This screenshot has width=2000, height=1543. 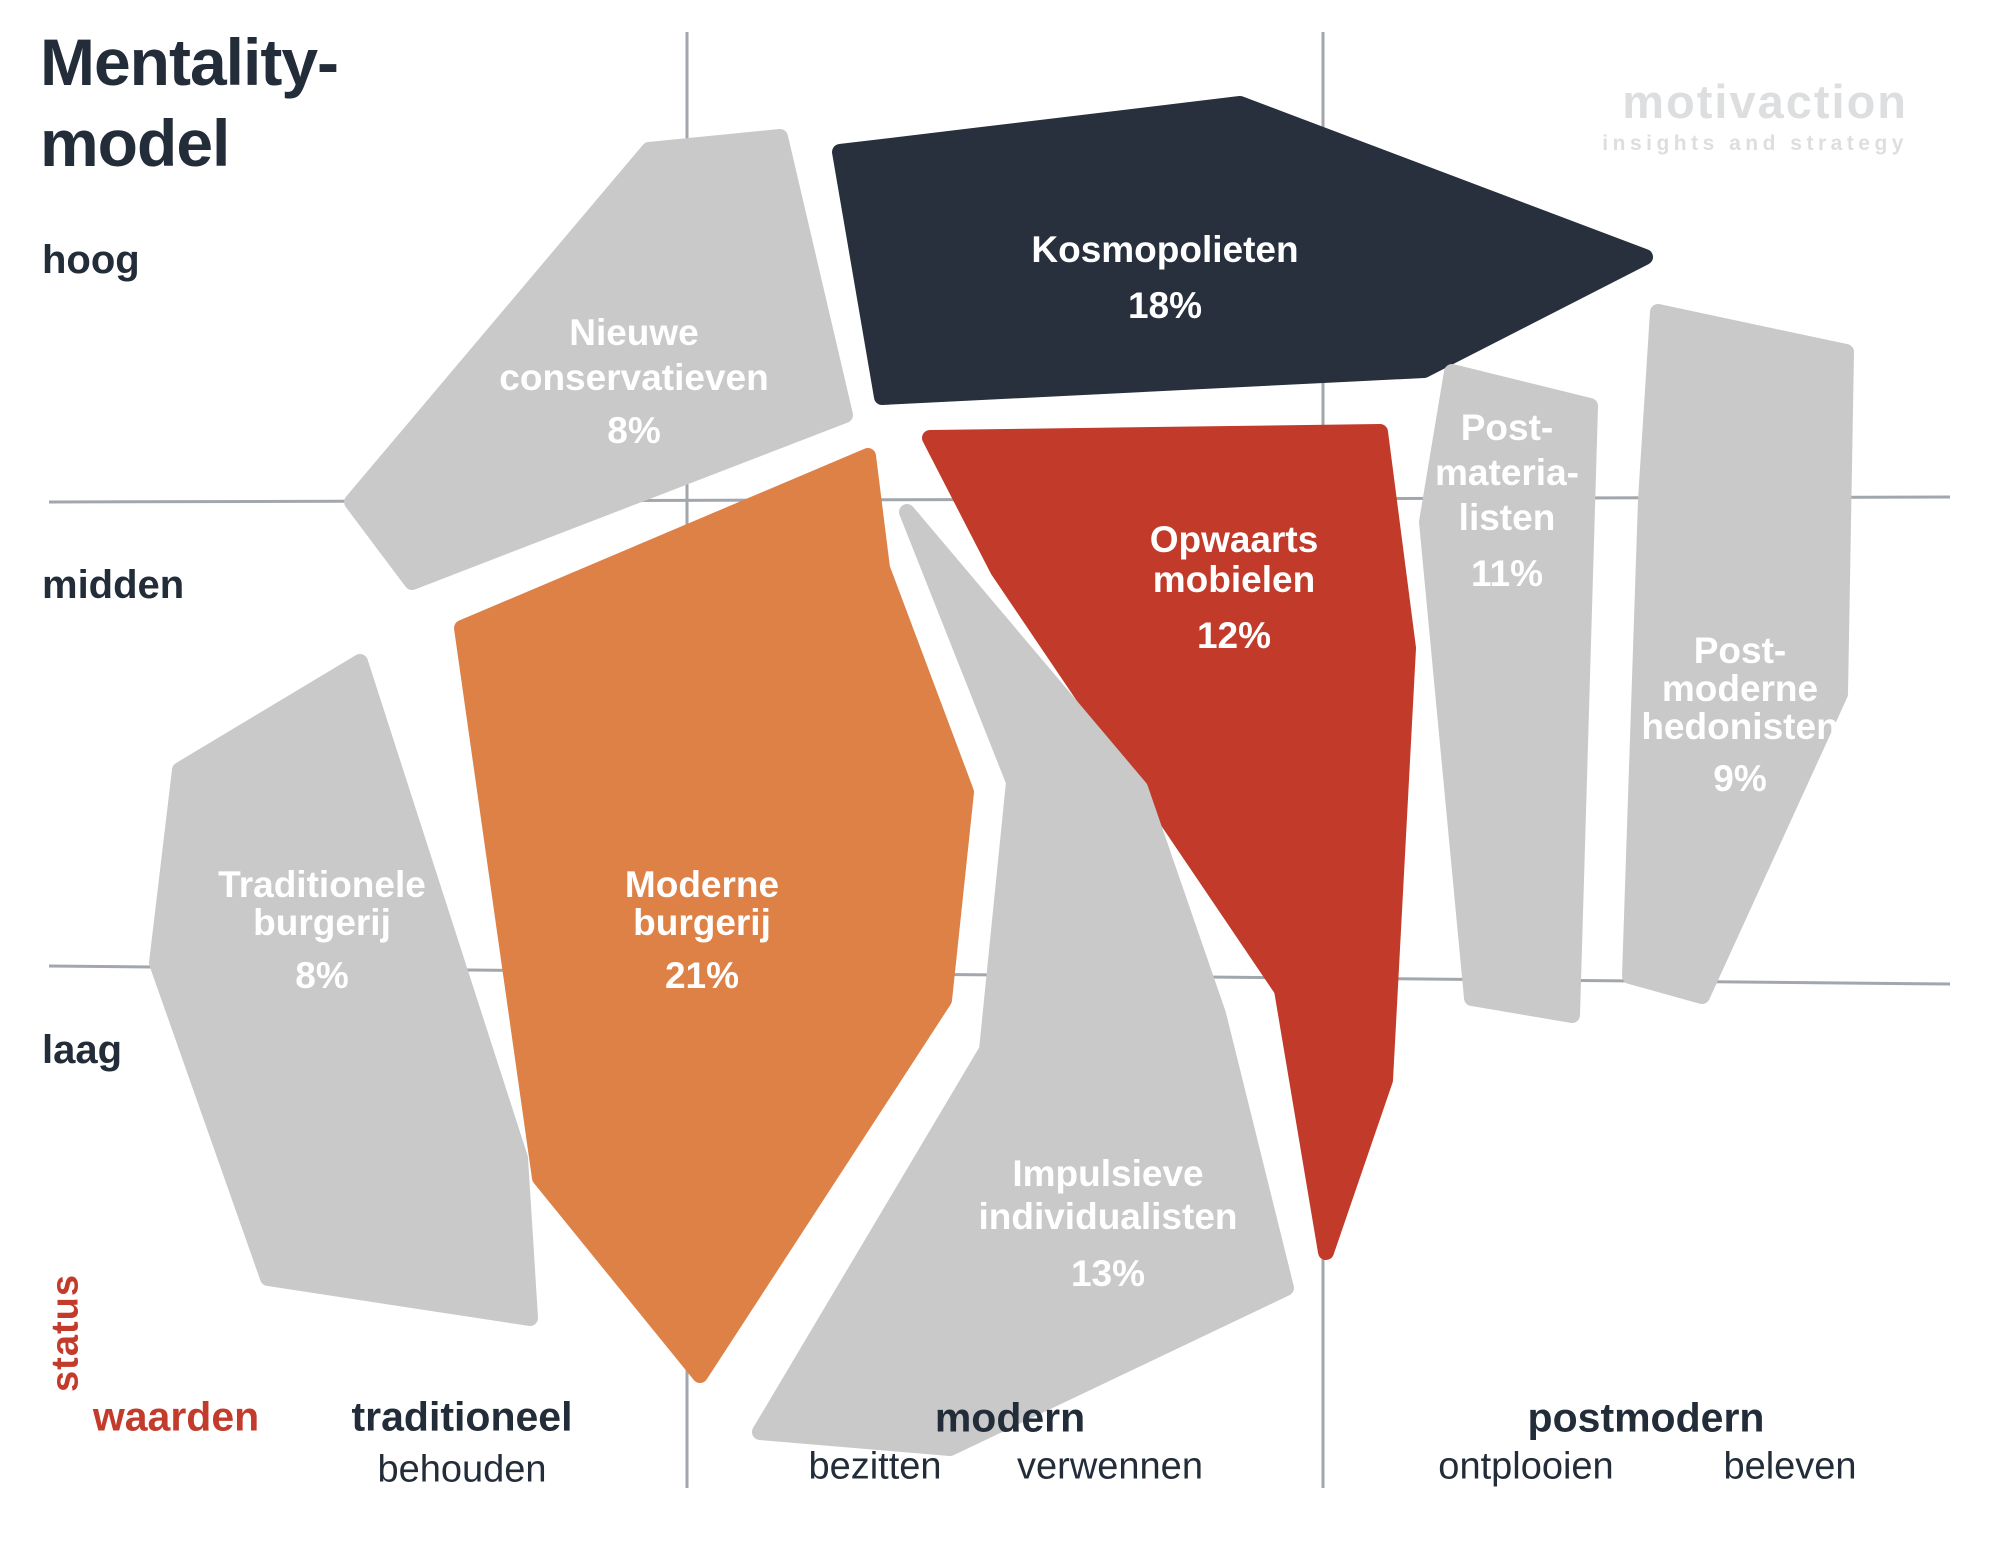 What do you see at coordinates (1234, 579) in the screenshot?
I see `segment-label-opwaarts-mobielen-line2: mobielen` at bounding box center [1234, 579].